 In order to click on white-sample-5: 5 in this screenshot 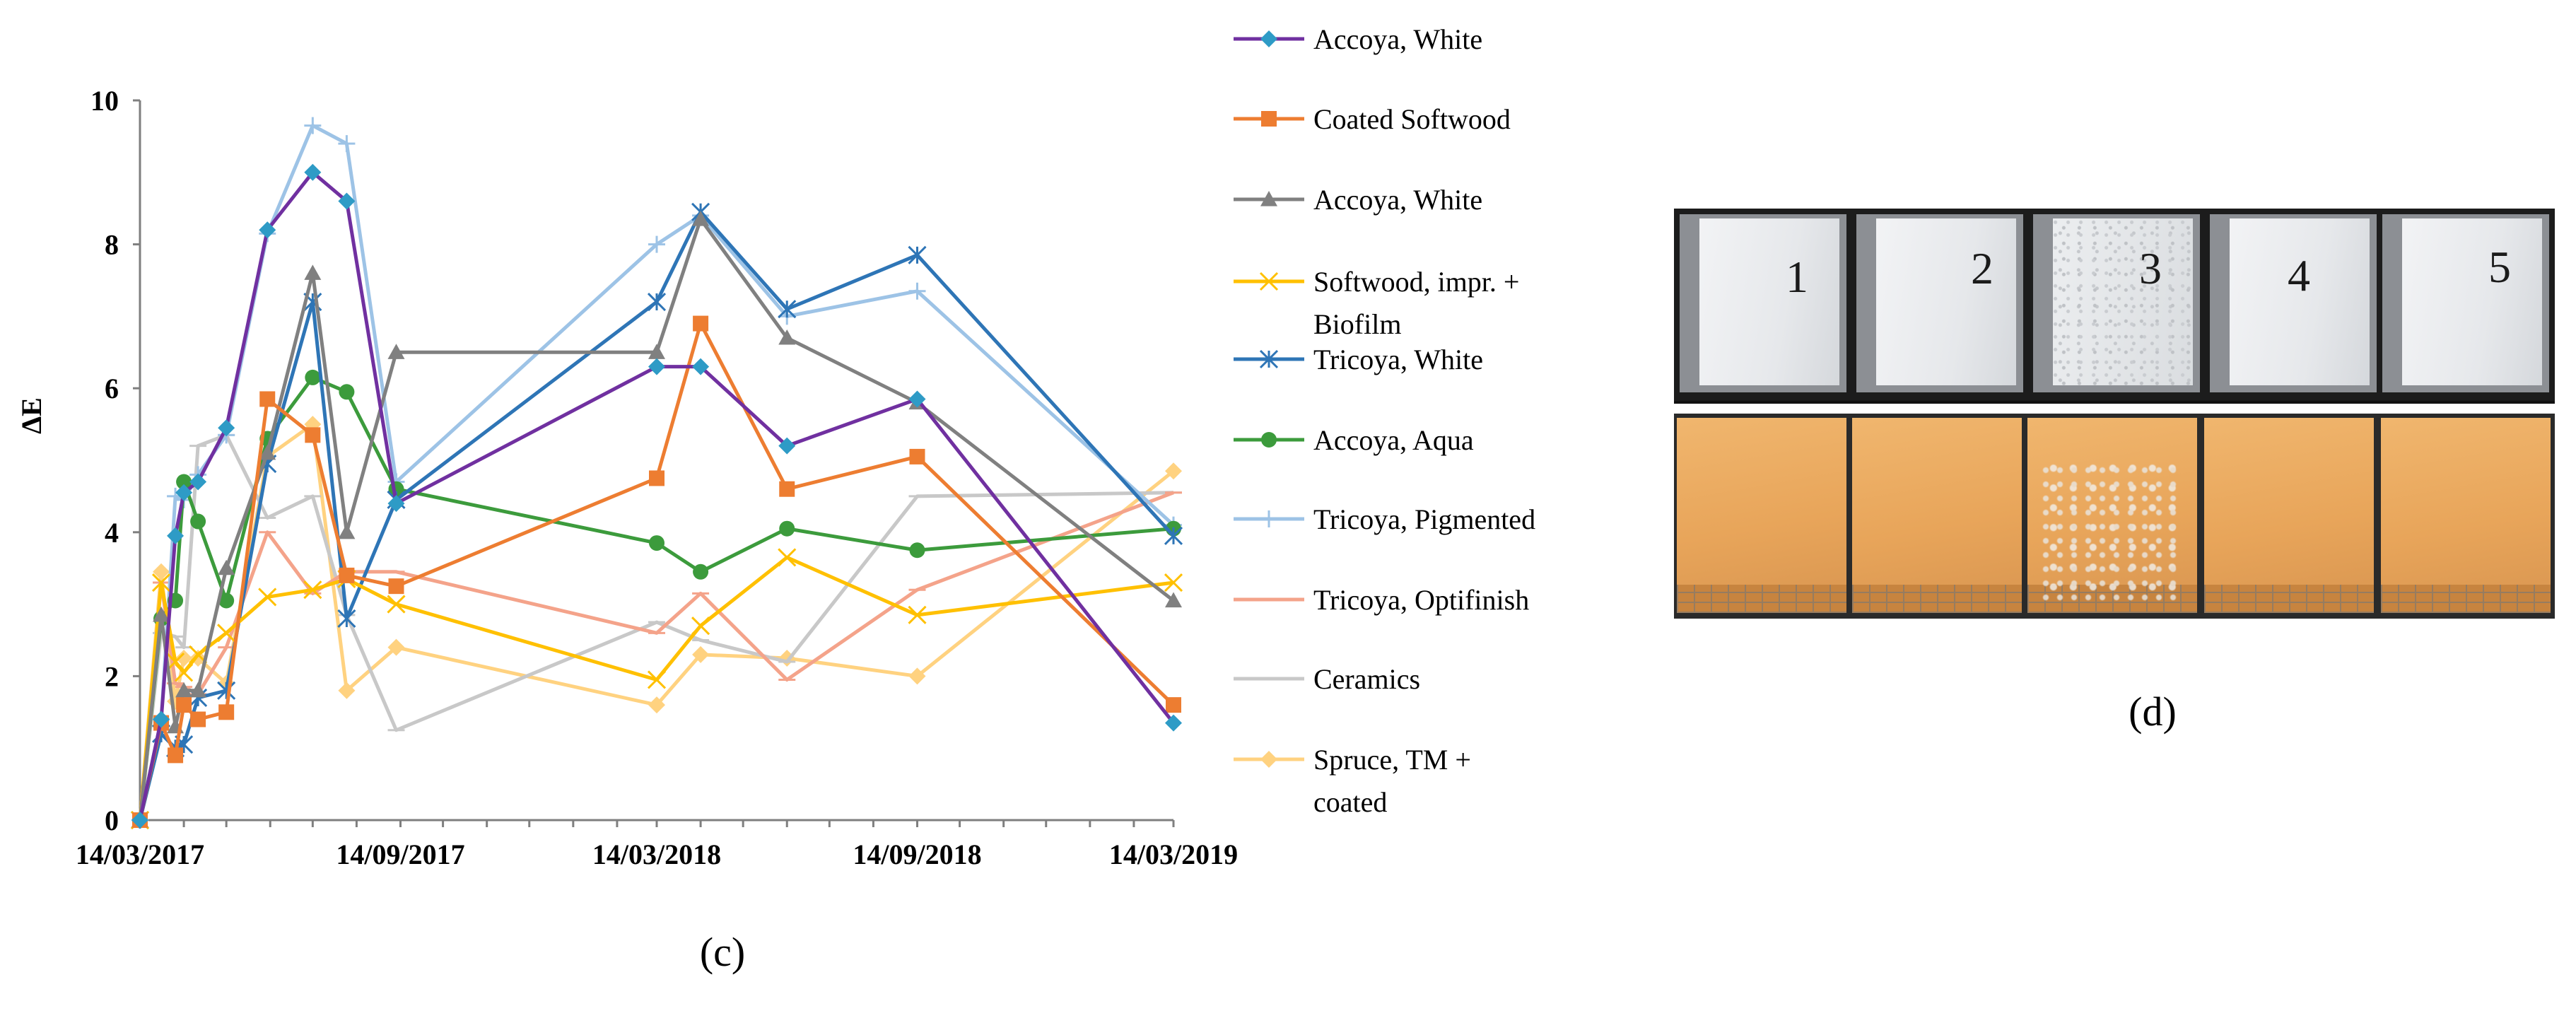, I will do `click(2465, 303)`.